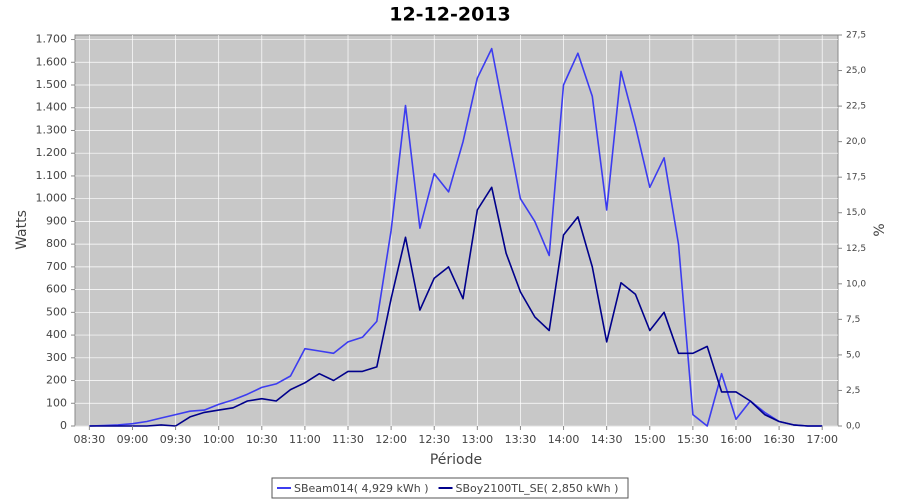 This screenshot has height=500, width=900. Describe the element at coordinates (434, 439) in the screenshot. I see `x-tick-label: 12:30` at that location.